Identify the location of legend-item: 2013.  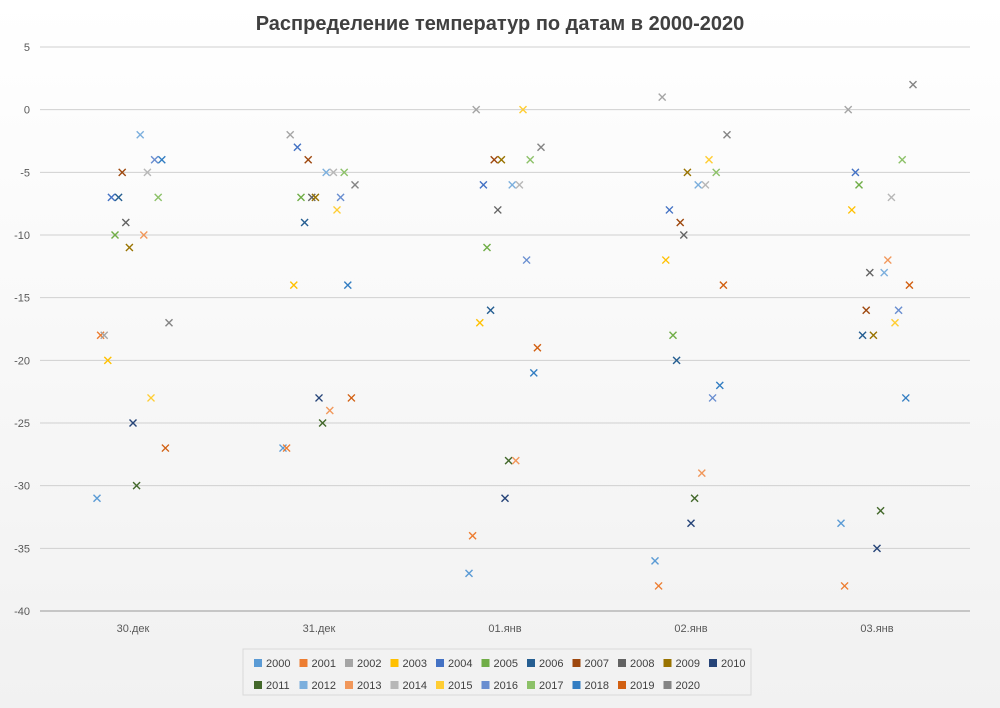
(363, 686).